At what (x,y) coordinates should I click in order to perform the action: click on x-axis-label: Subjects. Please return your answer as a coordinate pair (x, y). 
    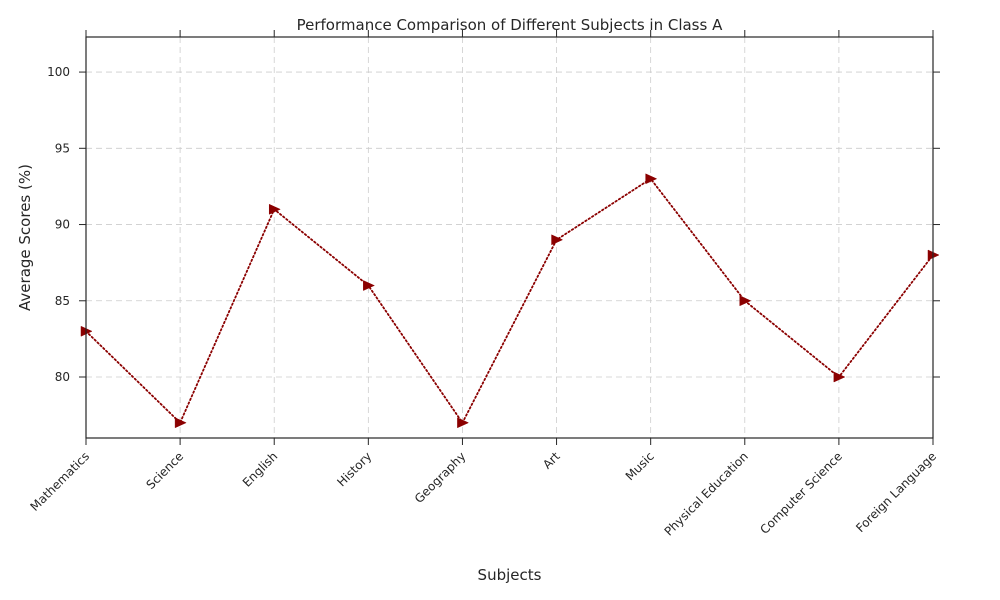
    Looking at the image, I should click on (510, 575).